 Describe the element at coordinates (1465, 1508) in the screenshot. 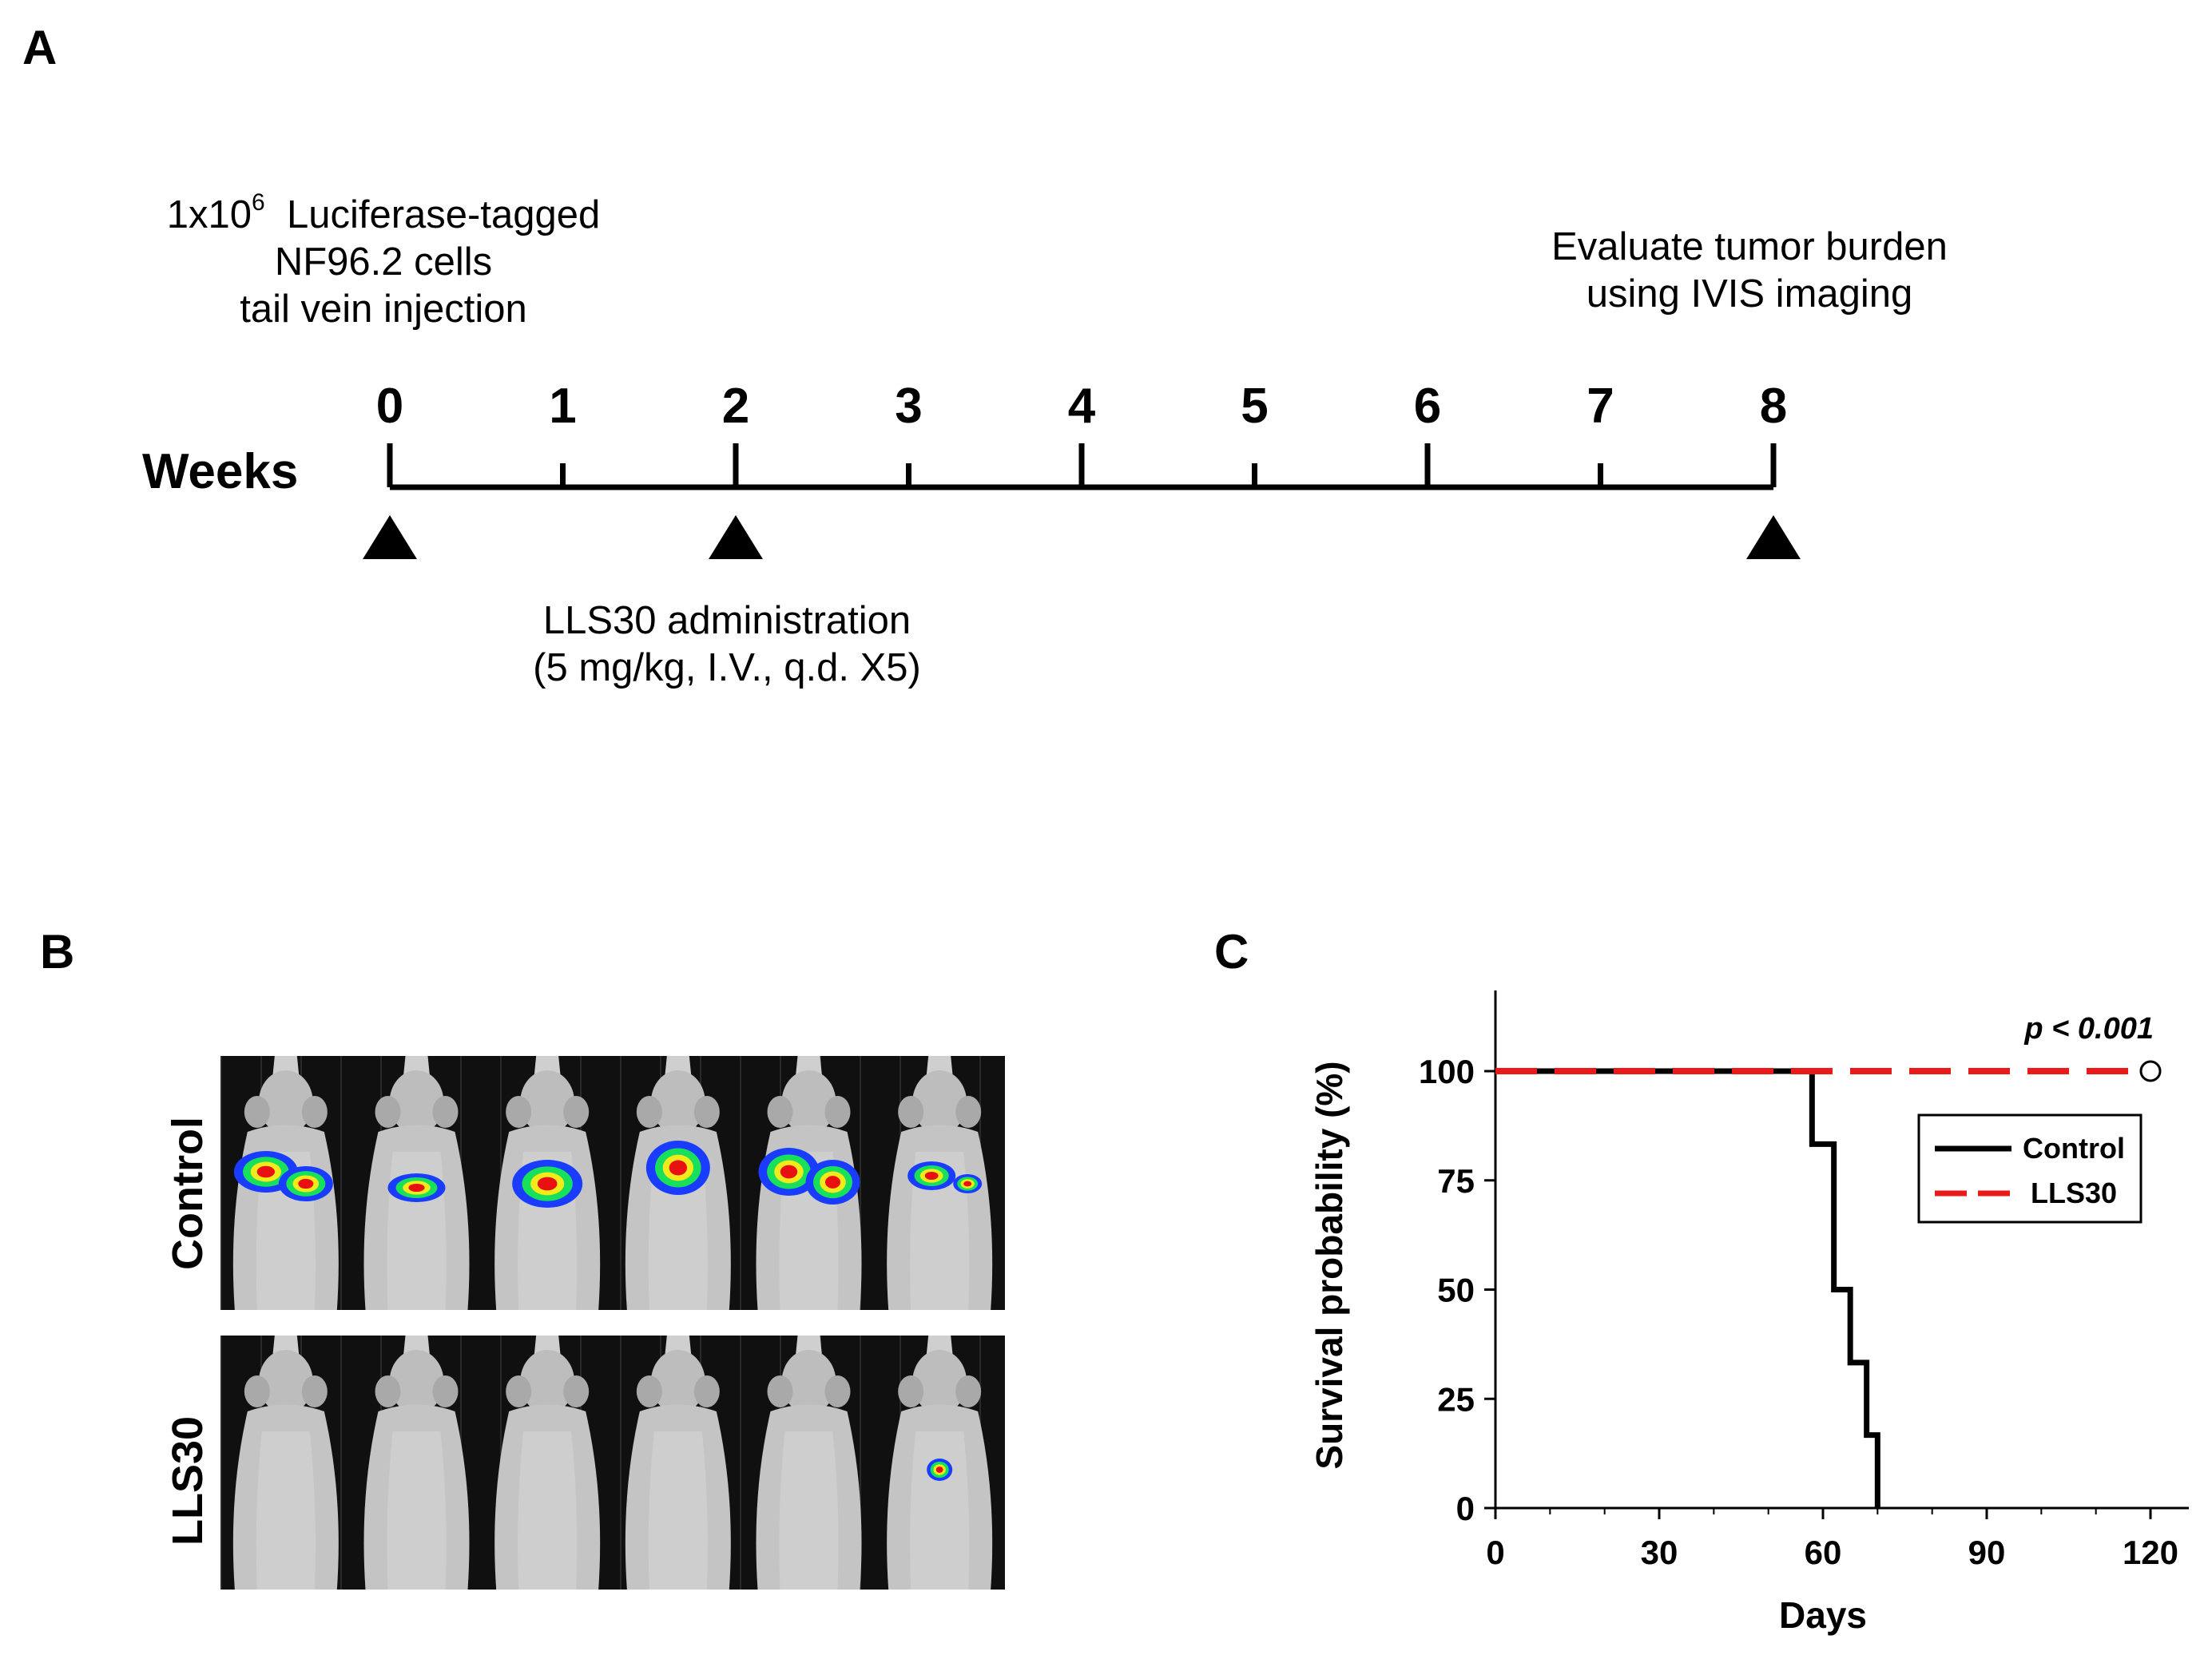

I see `y-tick-label: 0` at that location.